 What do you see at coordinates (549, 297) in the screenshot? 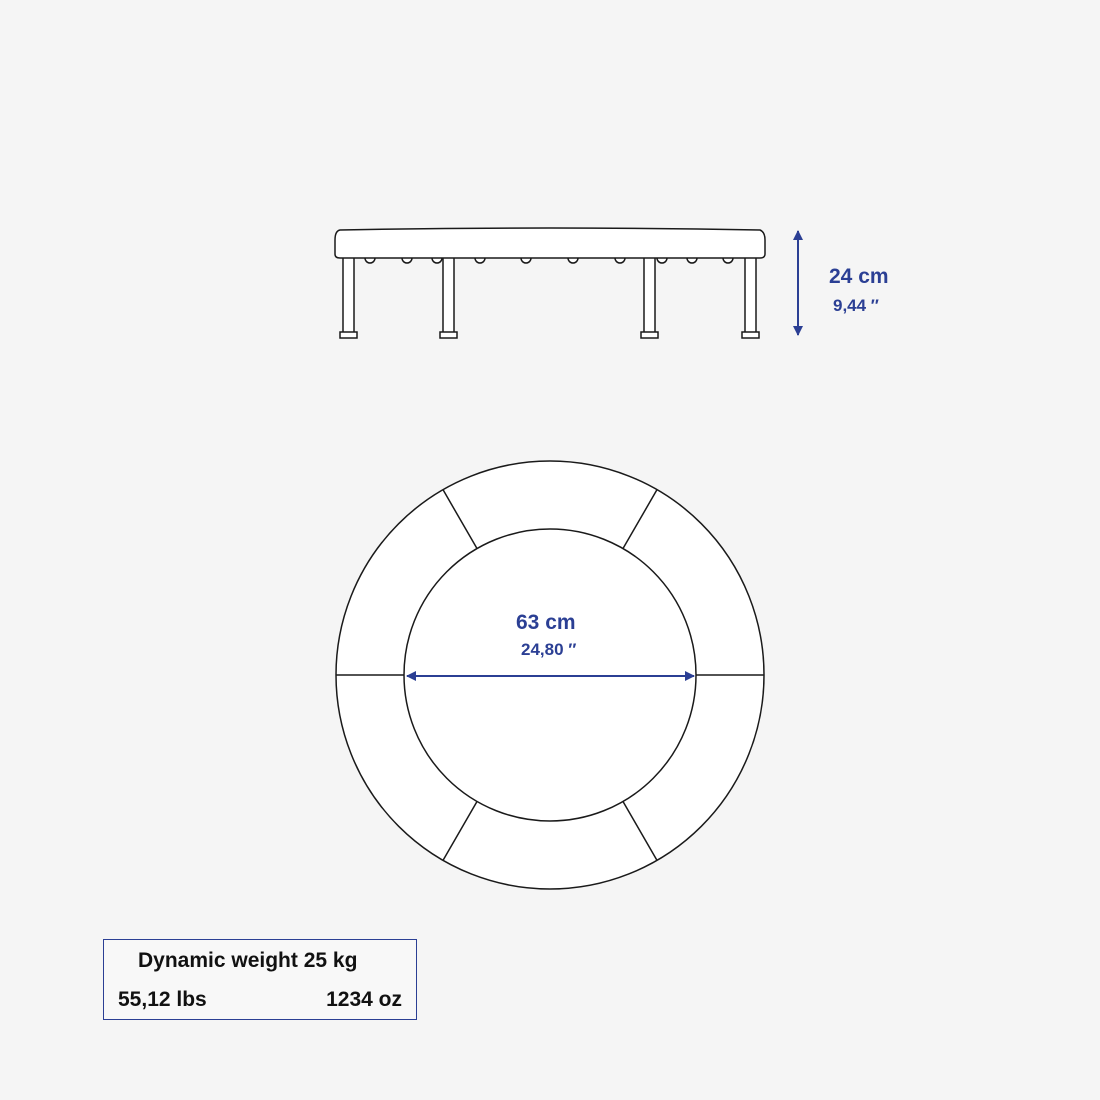
I see `legs` at bounding box center [549, 297].